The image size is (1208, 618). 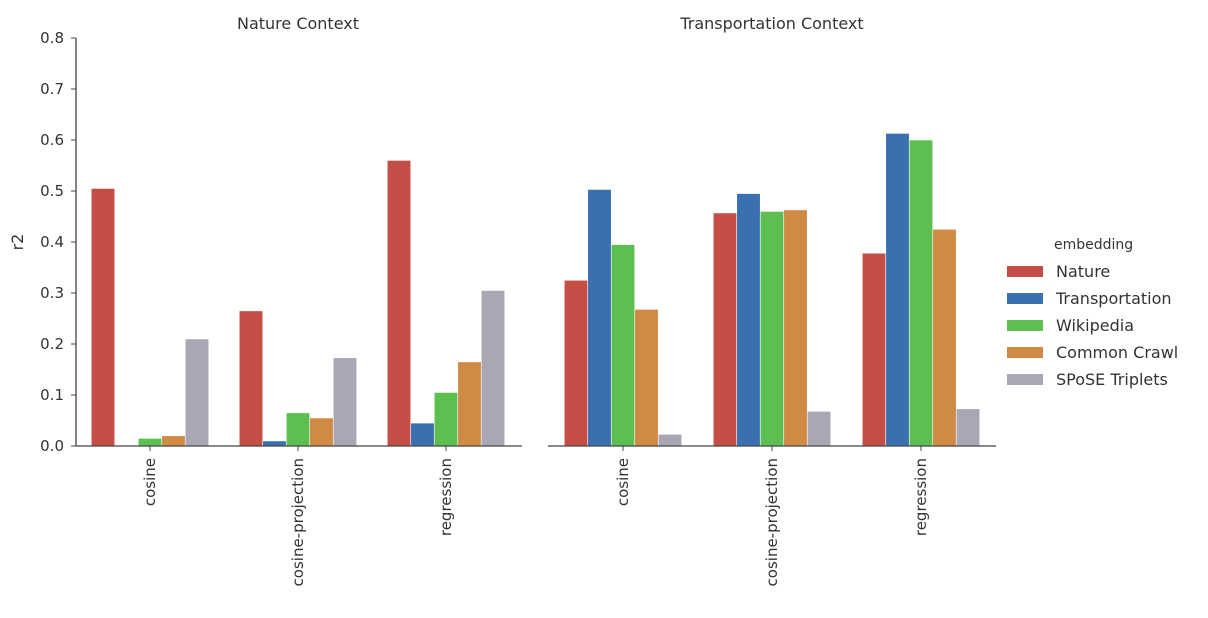 I want to click on bar-1-cosine-projection-transportation, so click(x=748, y=320).